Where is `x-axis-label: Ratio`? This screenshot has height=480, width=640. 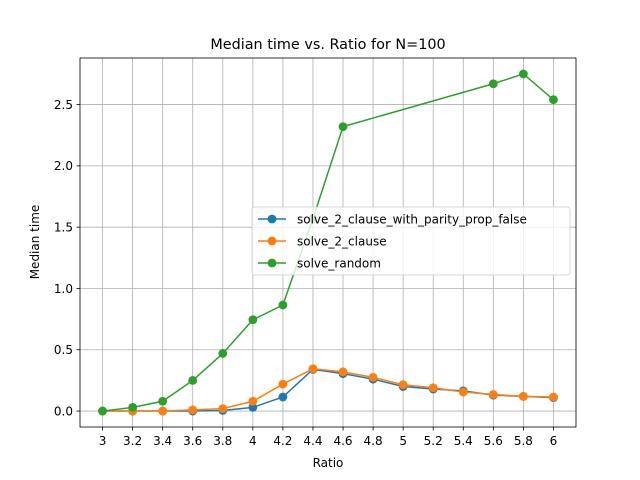
x-axis-label: Ratio is located at coordinates (328, 463).